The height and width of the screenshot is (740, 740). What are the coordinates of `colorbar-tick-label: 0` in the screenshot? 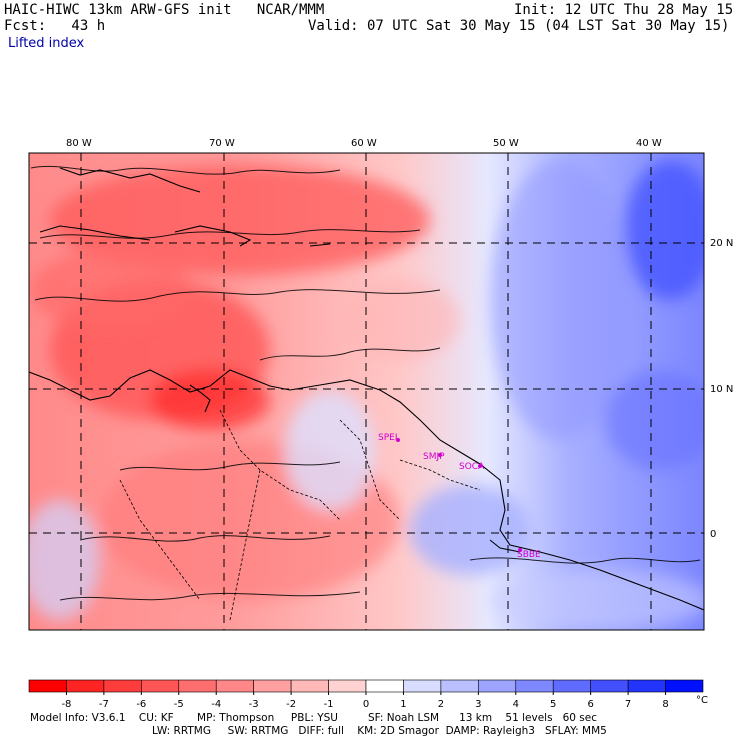 It's located at (366, 704).